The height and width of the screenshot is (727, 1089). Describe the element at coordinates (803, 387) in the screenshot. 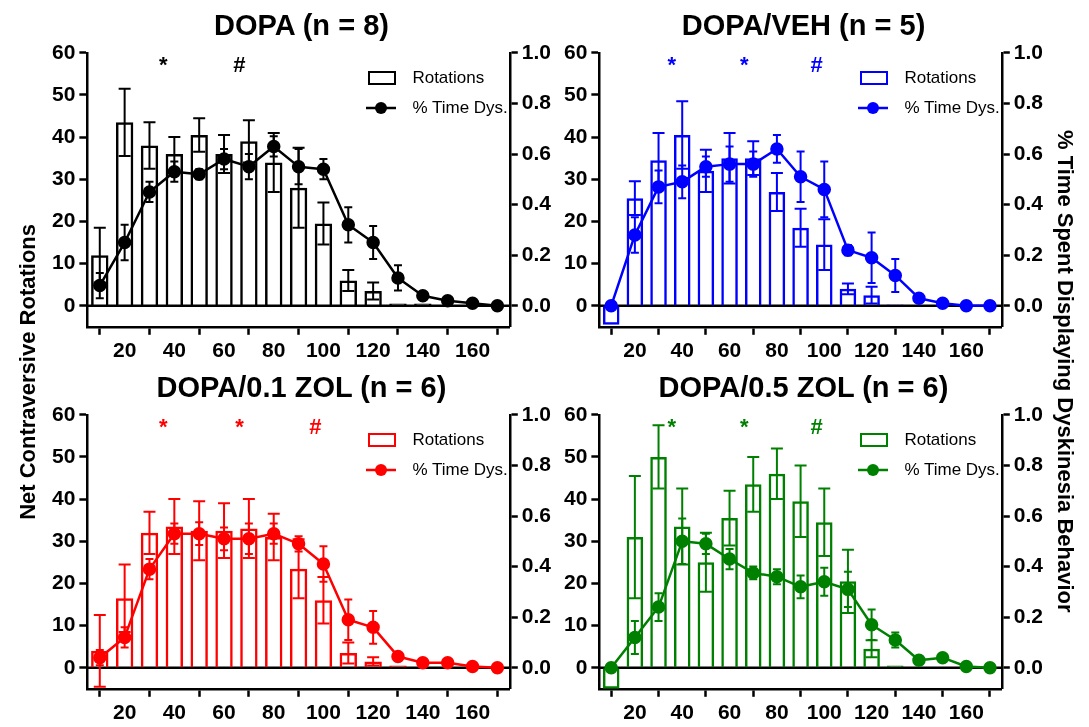

I see `chart-title: DOPA/0.5 ZOL (n = 6)` at that location.